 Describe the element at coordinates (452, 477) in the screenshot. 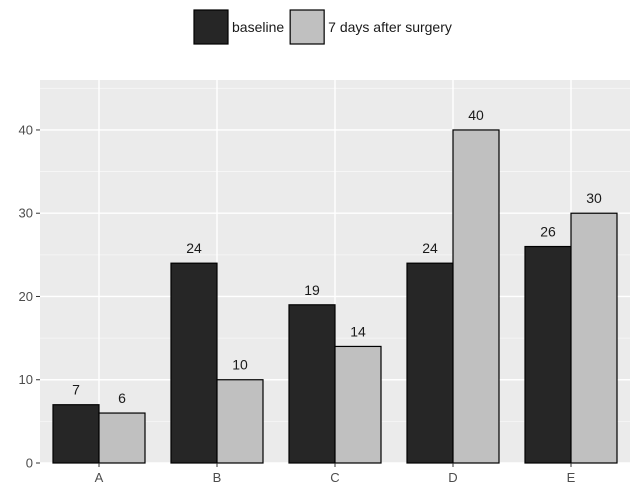

I see `x-tick-label: D` at that location.